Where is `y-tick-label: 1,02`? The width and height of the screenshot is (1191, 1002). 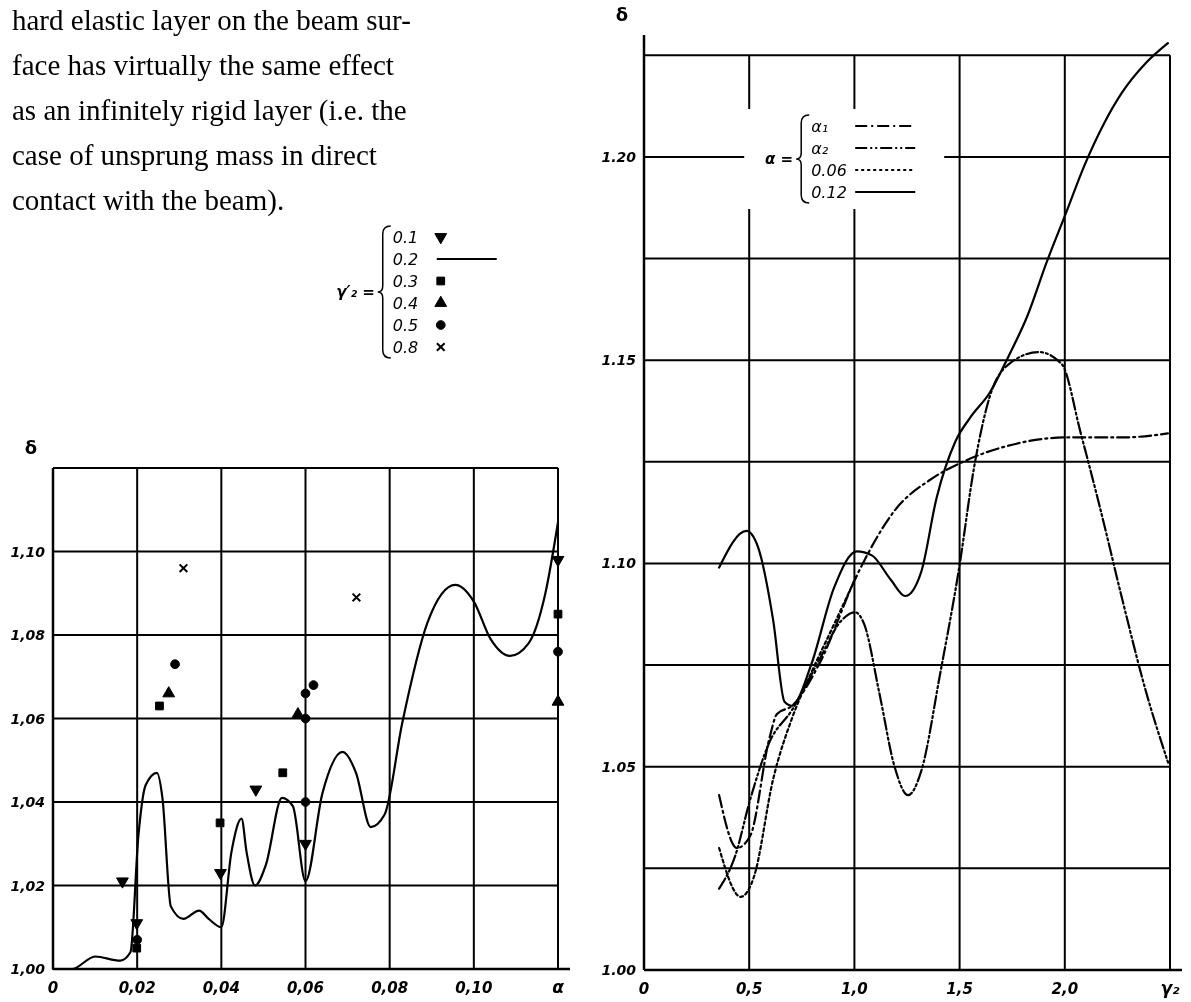
y-tick-label: 1,02 is located at coordinates (27, 885).